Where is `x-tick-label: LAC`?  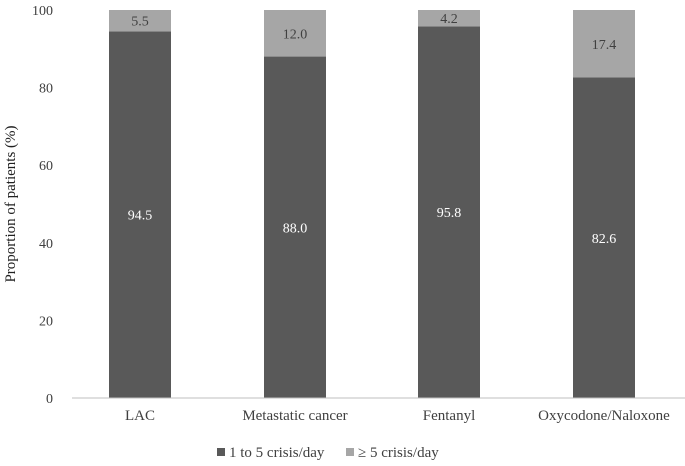 x-tick-label: LAC is located at coordinates (140, 416).